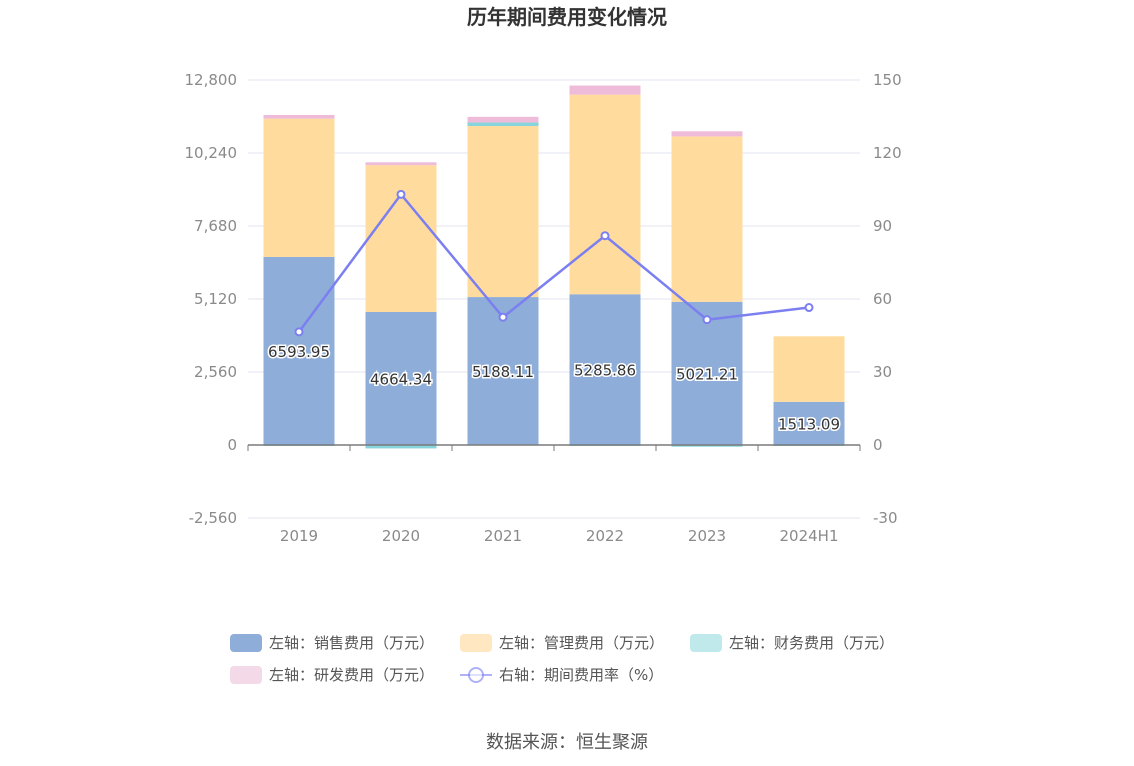 Image resolution: width=1134 pixels, height=766 pixels. What do you see at coordinates (211, 80) in the screenshot?
I see `left-tick-label: 12,800` at bounding box center [211, 80].